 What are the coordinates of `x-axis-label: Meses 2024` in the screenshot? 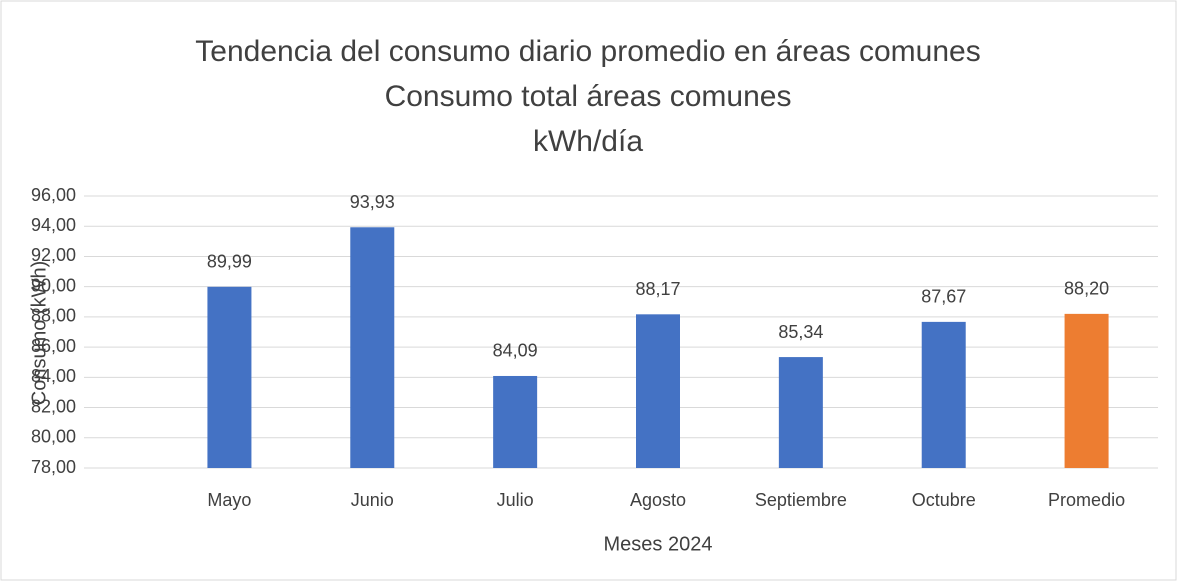 It's located at (658, 544).